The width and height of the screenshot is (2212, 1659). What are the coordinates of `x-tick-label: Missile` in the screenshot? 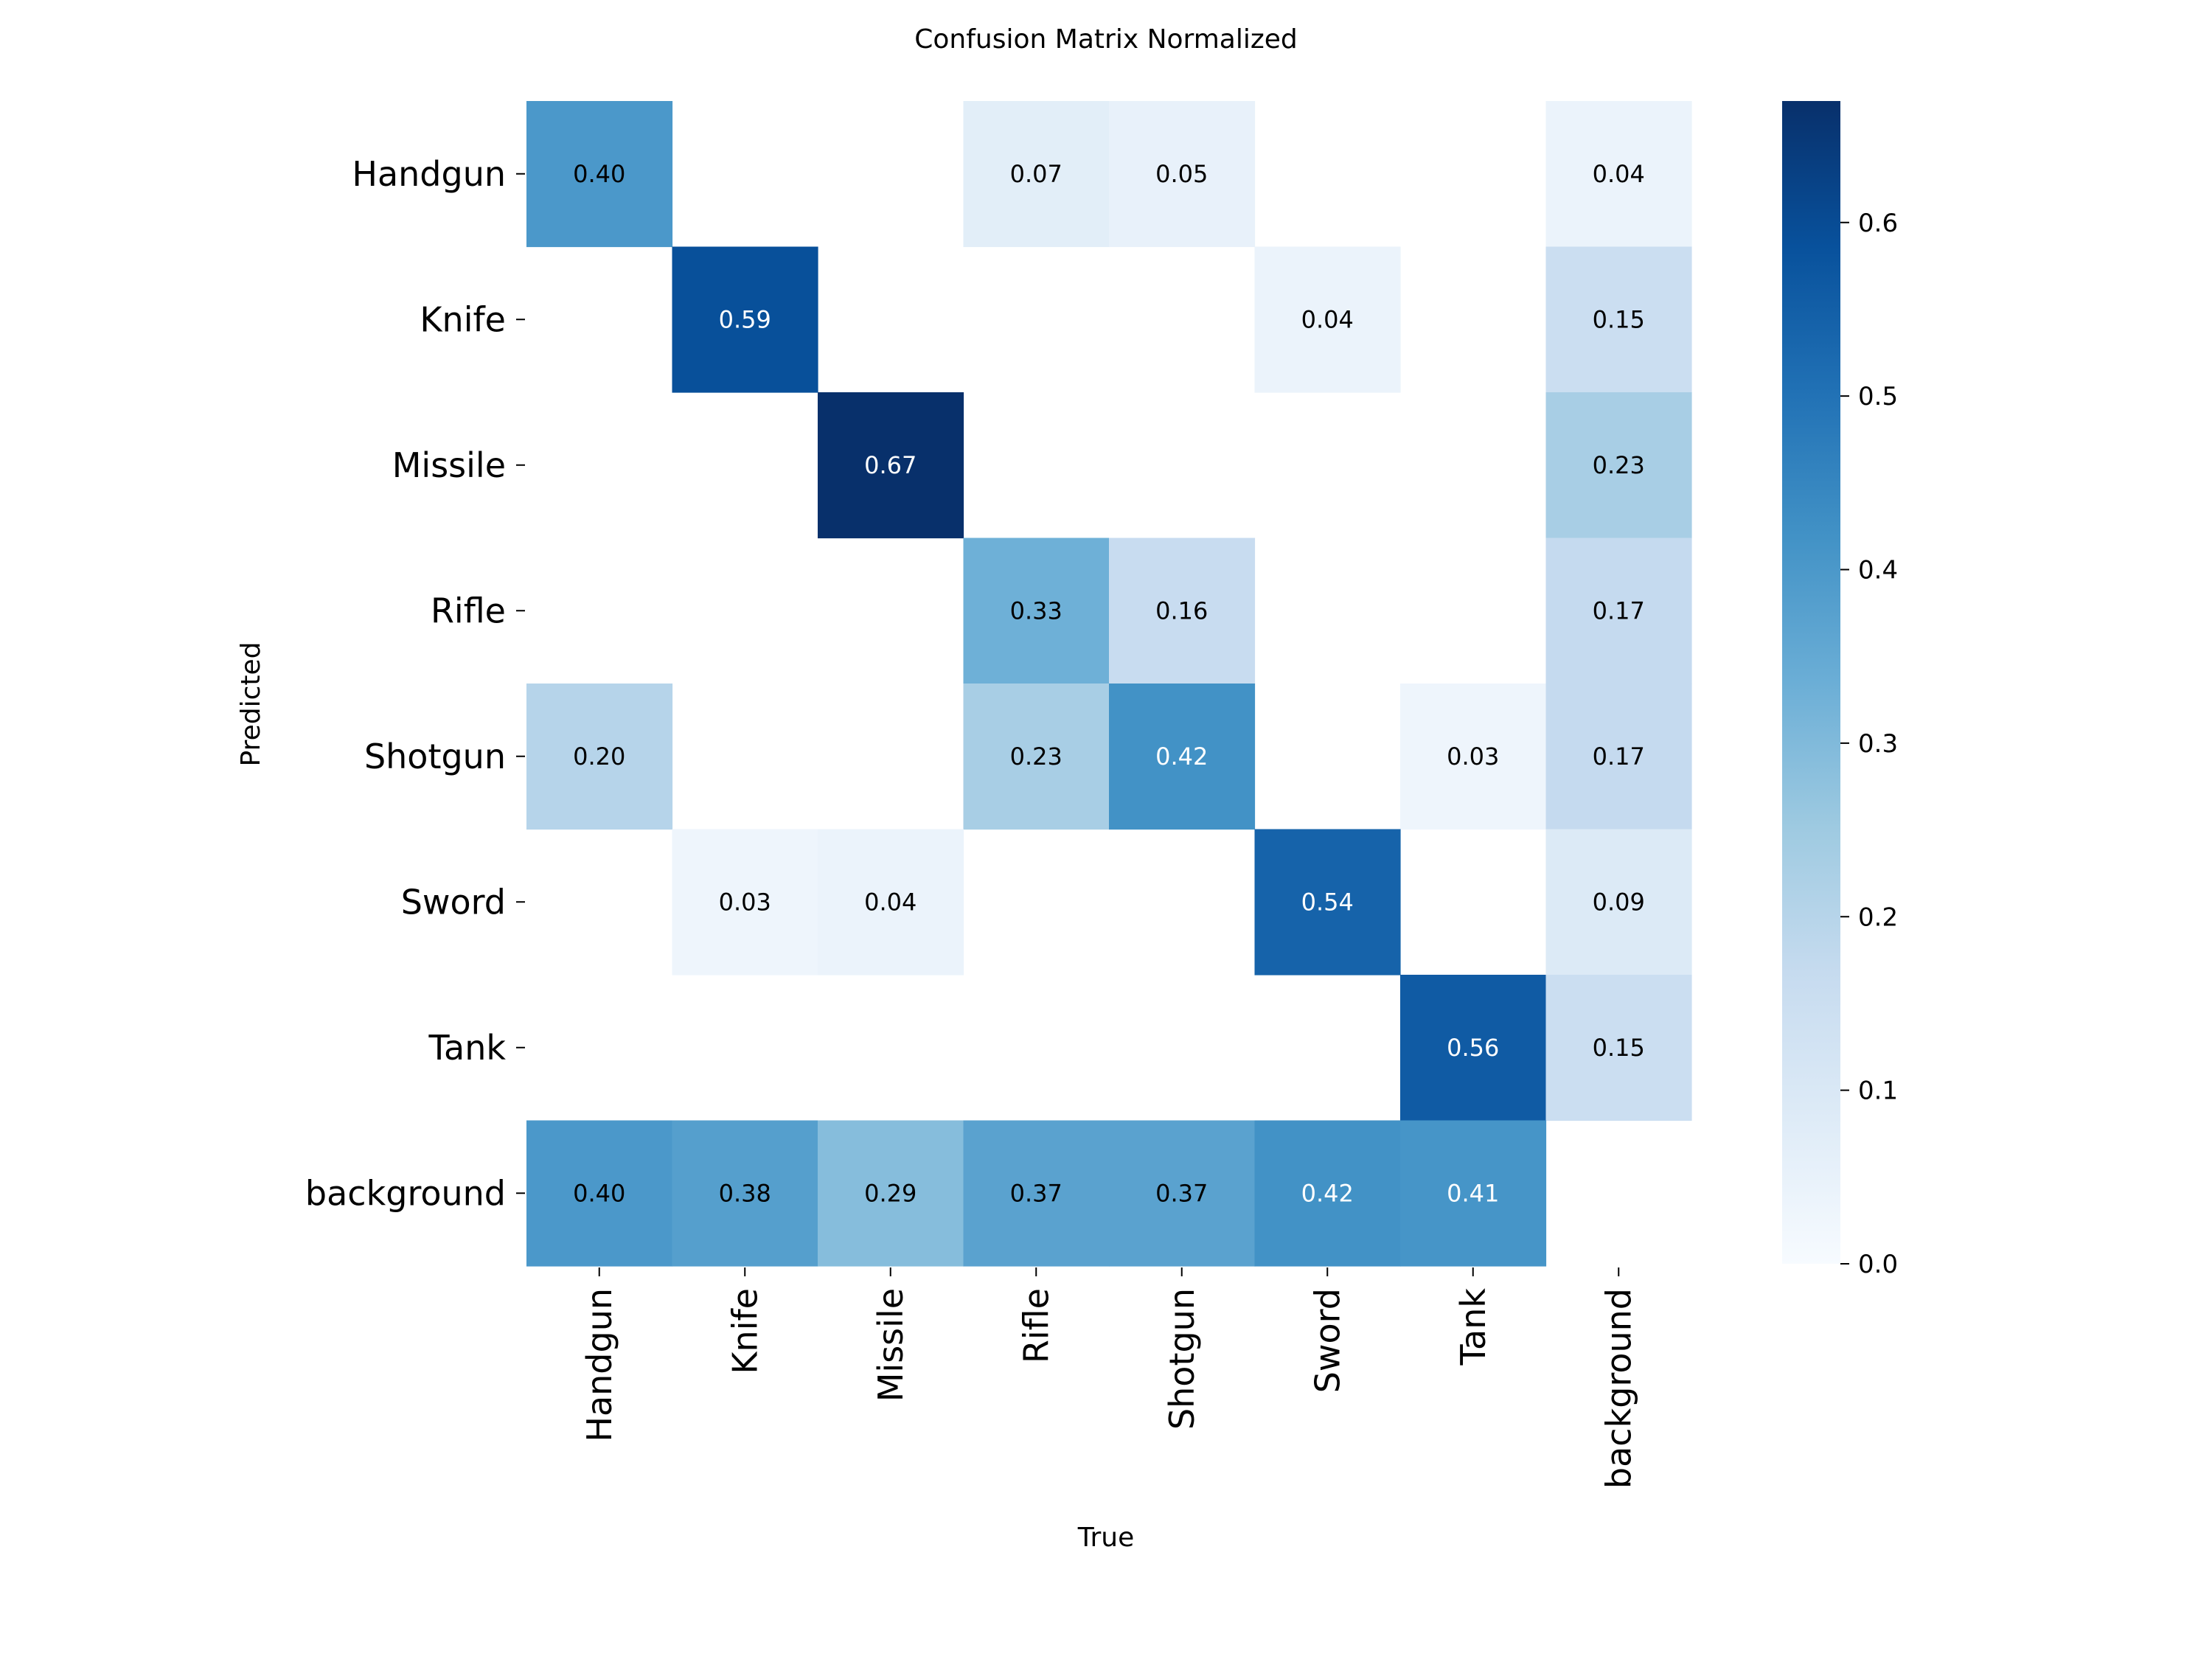 It's located at (891, 1345).